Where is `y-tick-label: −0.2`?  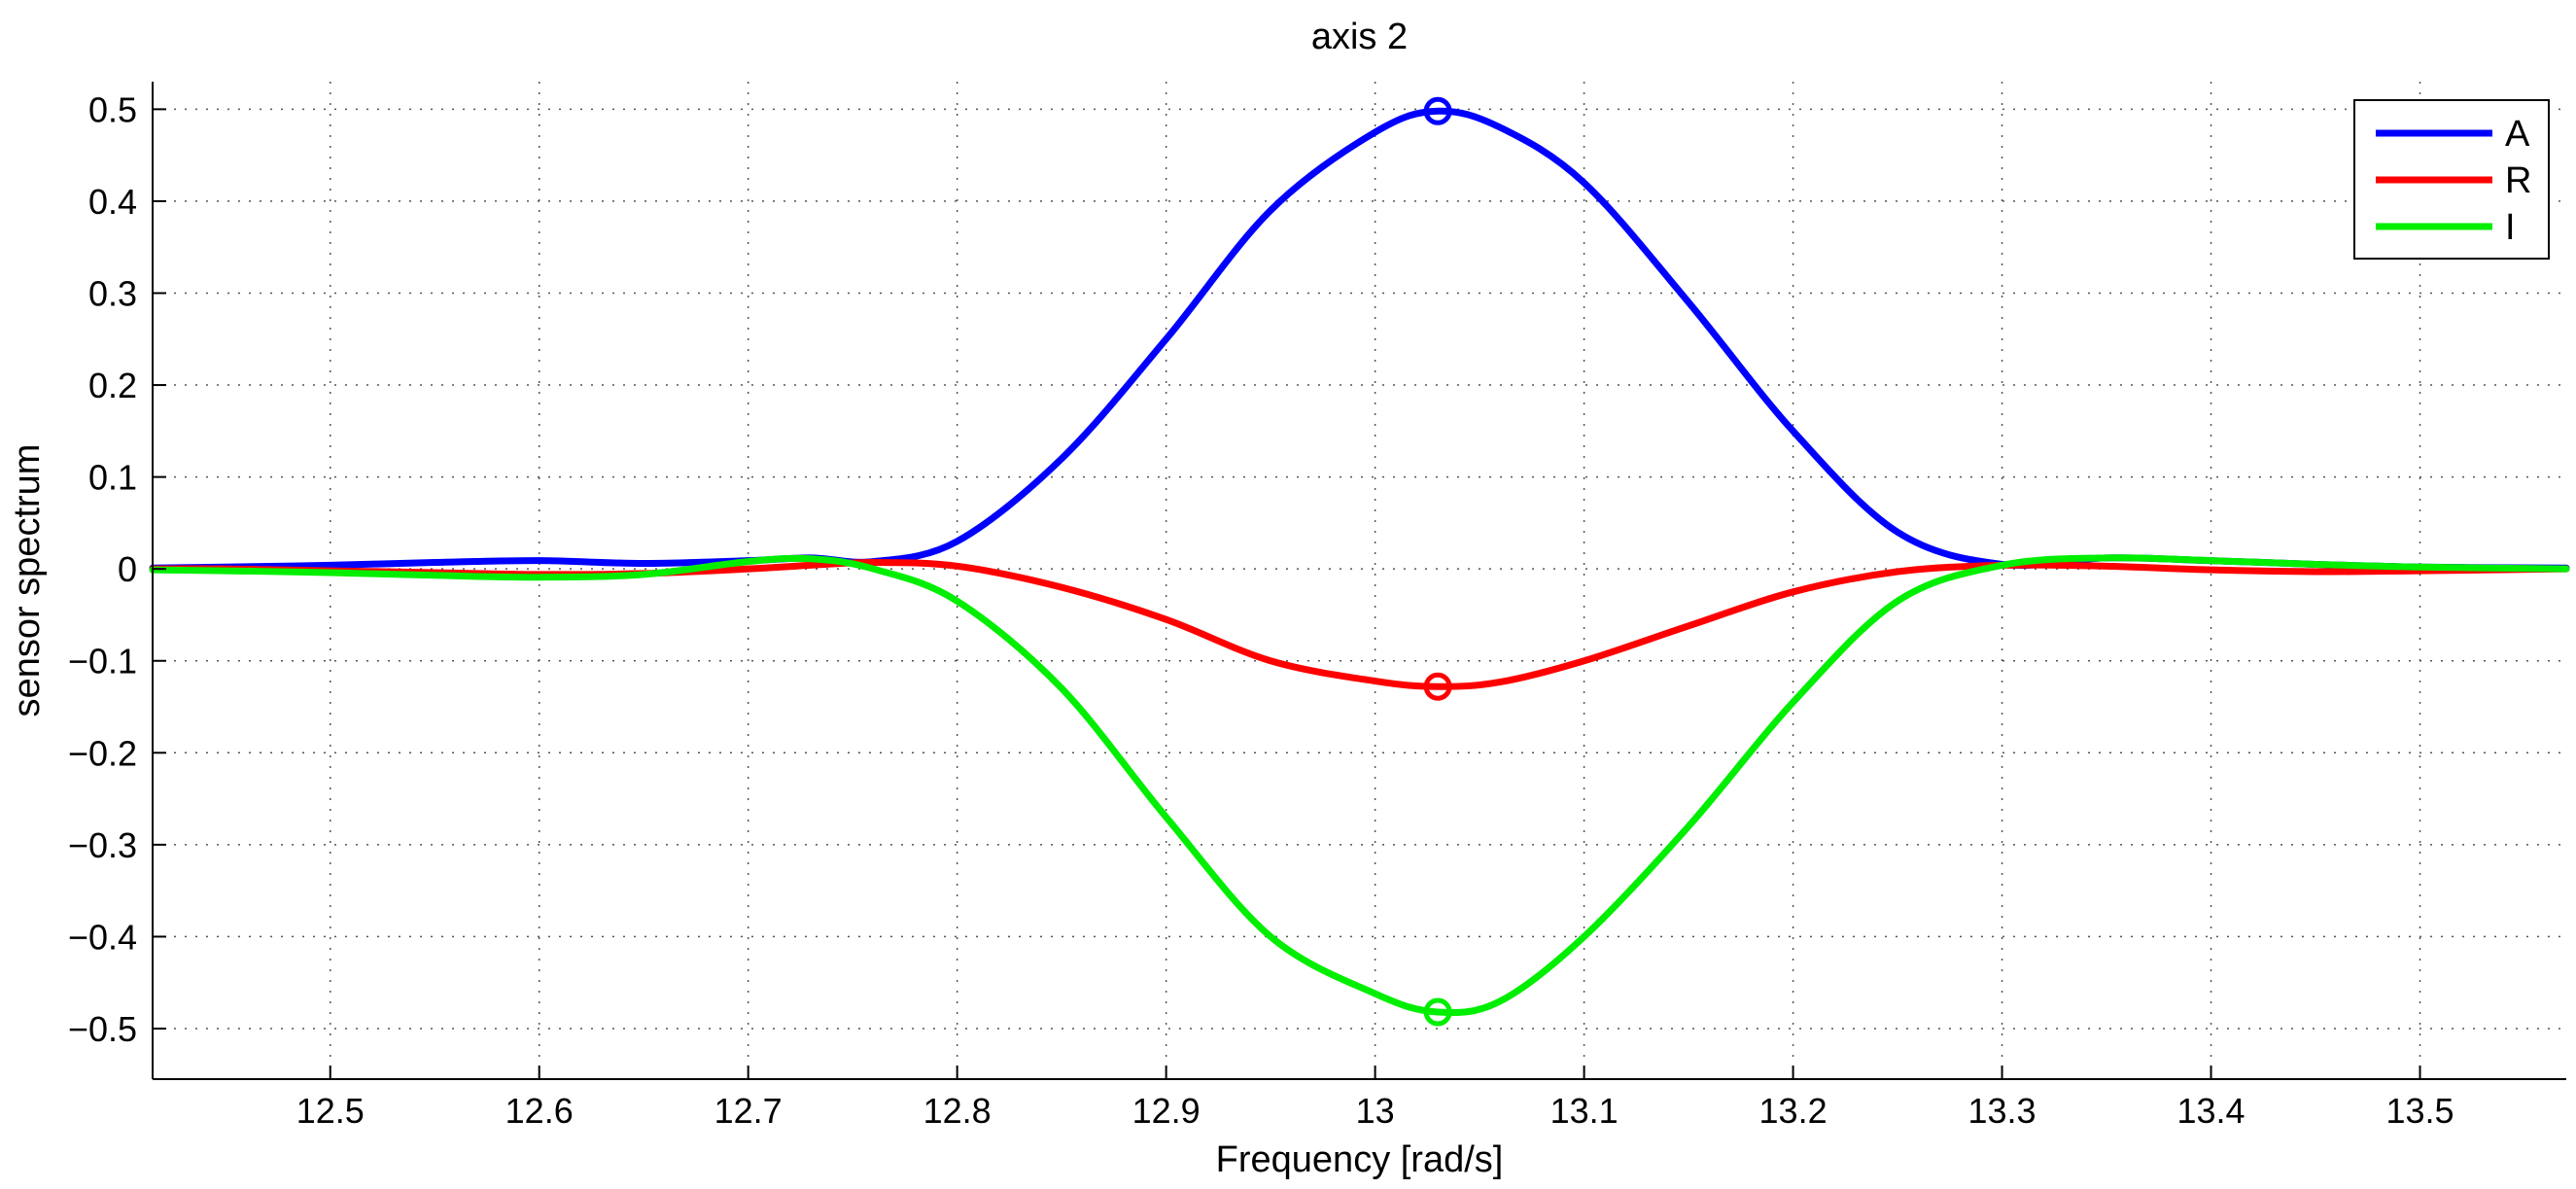 y-tick-label: −0.2 is located at coordinates (102, 753).